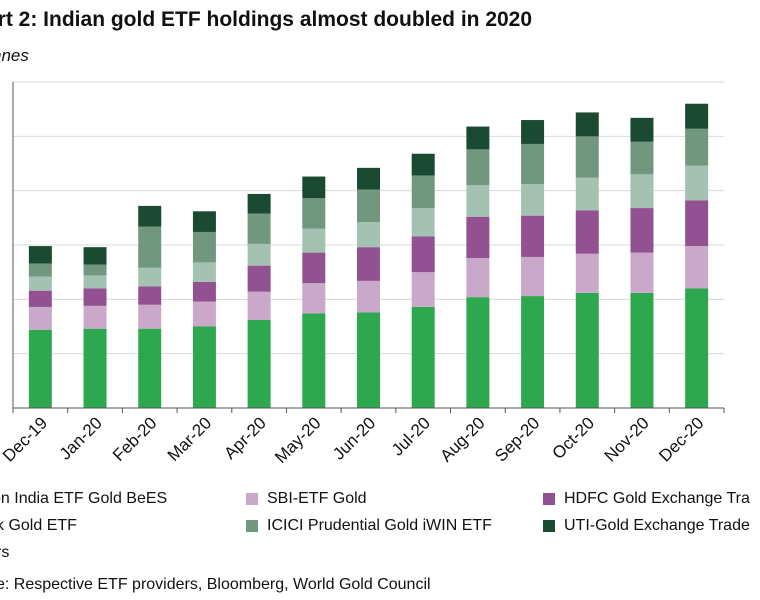  What do you see at coordinates (81, 438) in the screenshot?
I see `x-tick-label: Jan-20` at bounding box center [81, 438].